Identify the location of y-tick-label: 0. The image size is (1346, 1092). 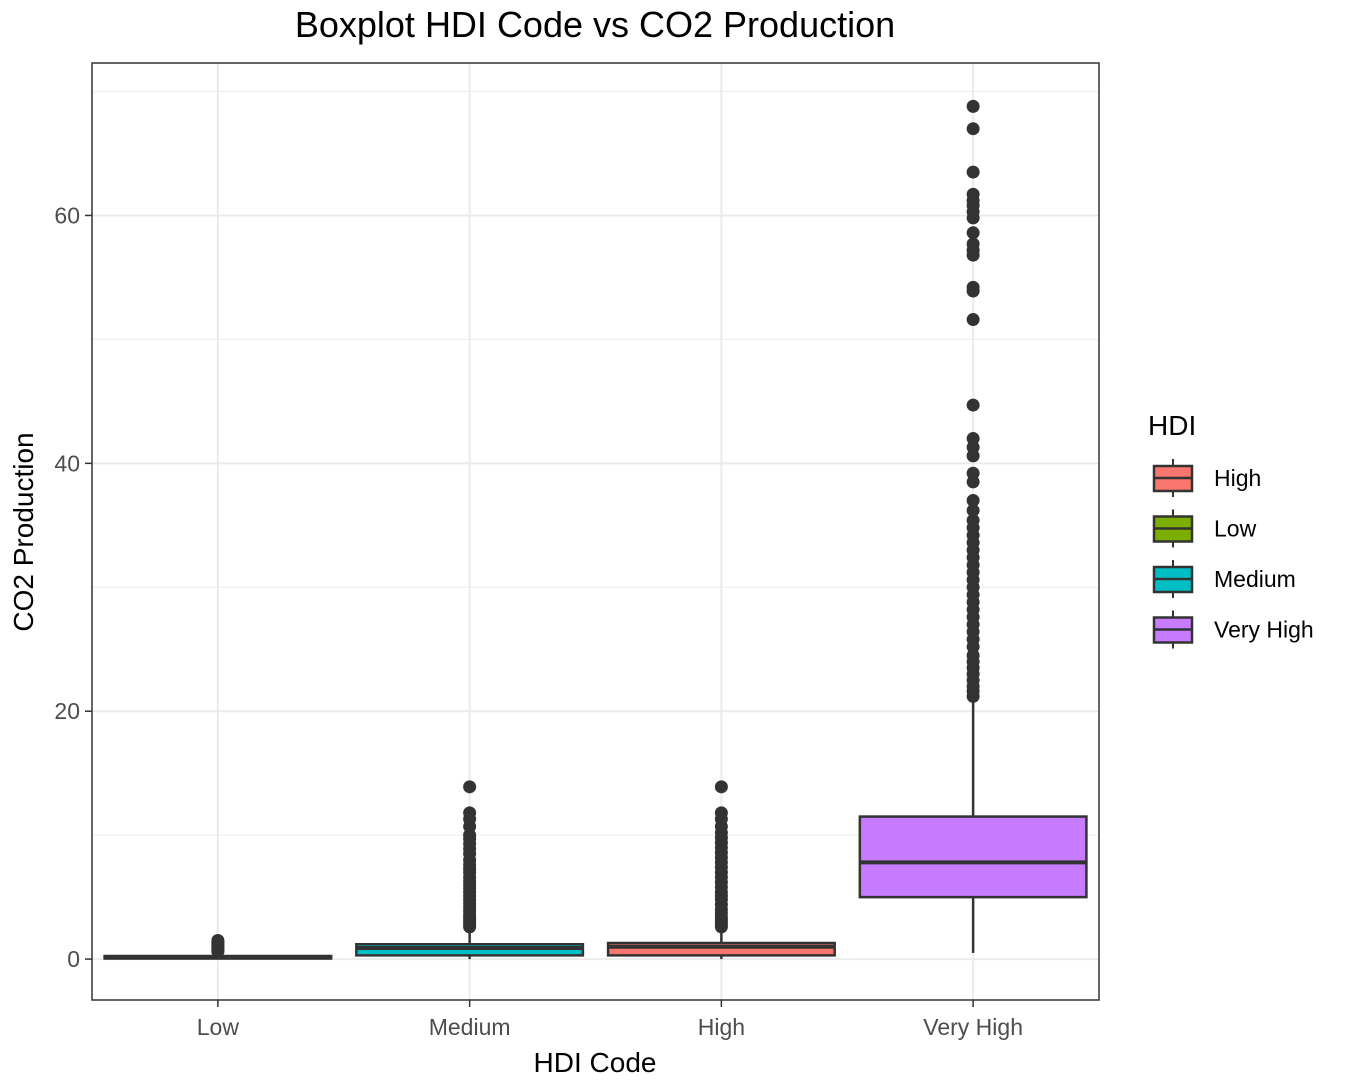
(73, 959).